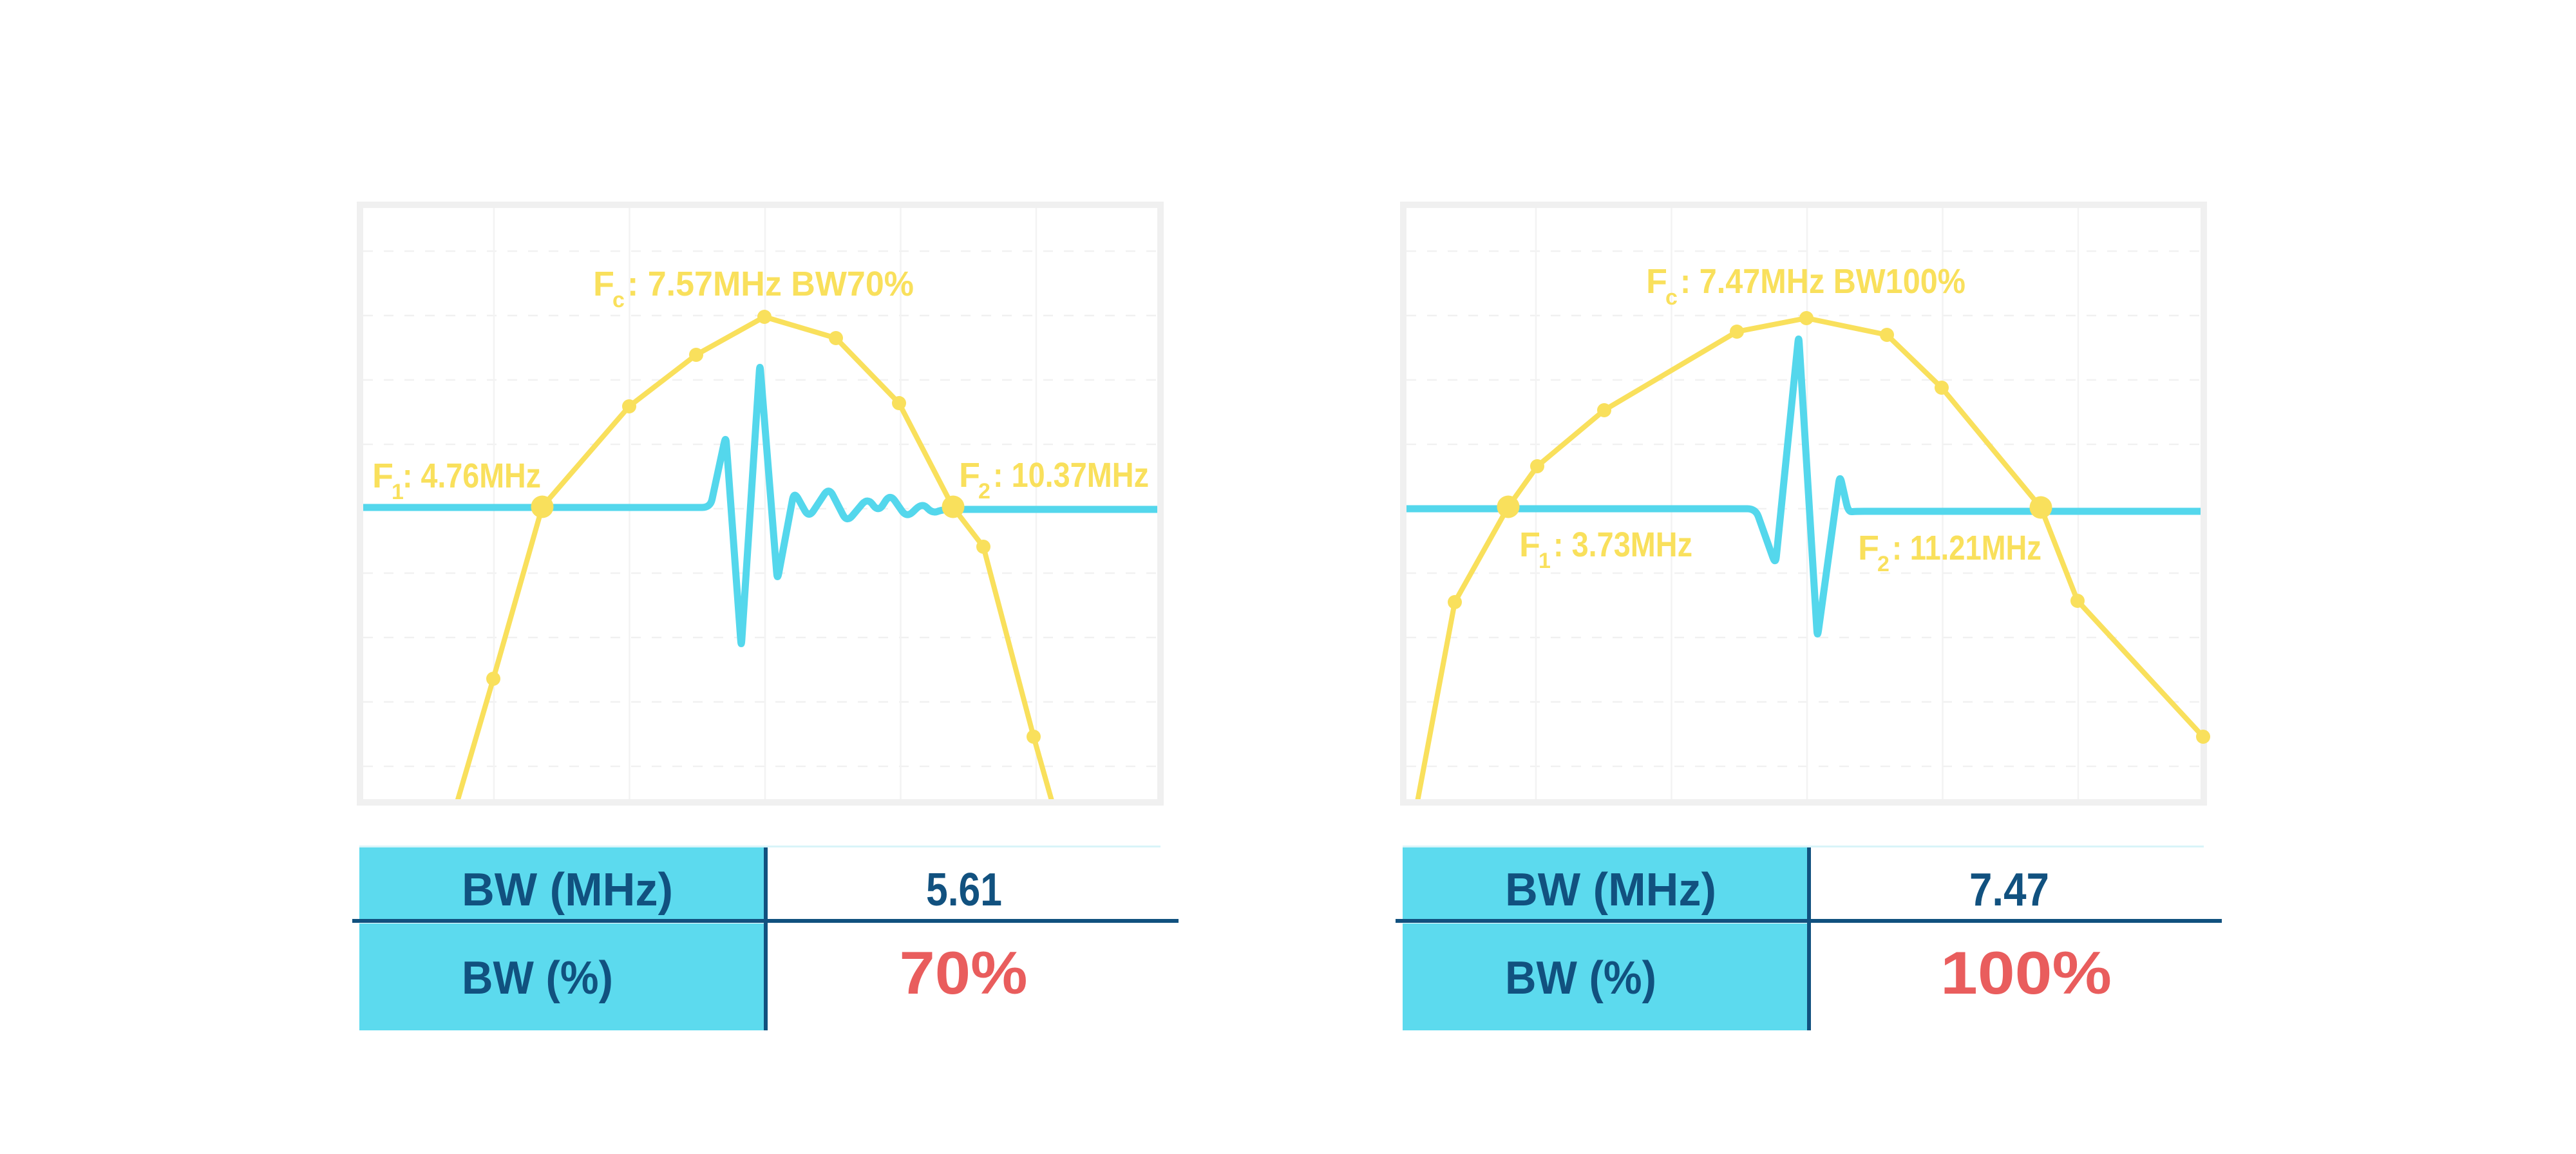 This screenshot has height=1154, width=2576. Describe the element at coordinates (1071, 475) in the screenshot. I see `svg-text:: 10.37MHz: : 10.37MHz` at that location.